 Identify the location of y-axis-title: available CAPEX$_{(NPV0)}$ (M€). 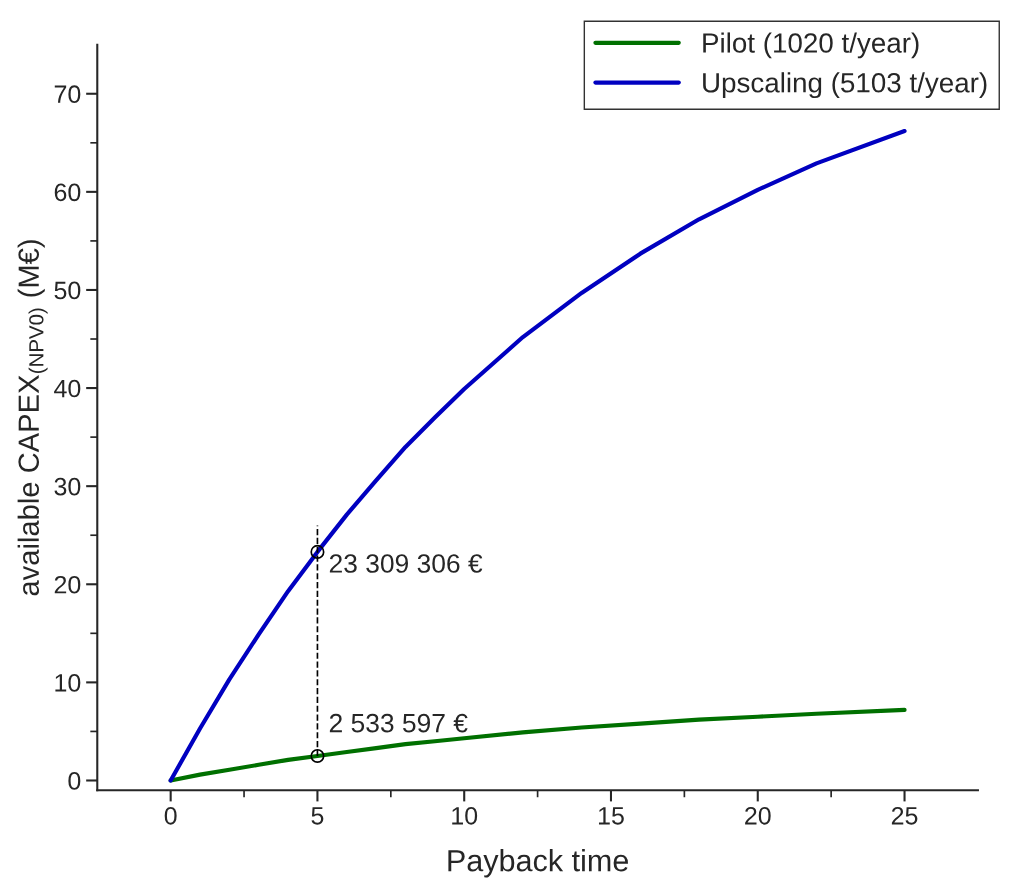
(32, 418).